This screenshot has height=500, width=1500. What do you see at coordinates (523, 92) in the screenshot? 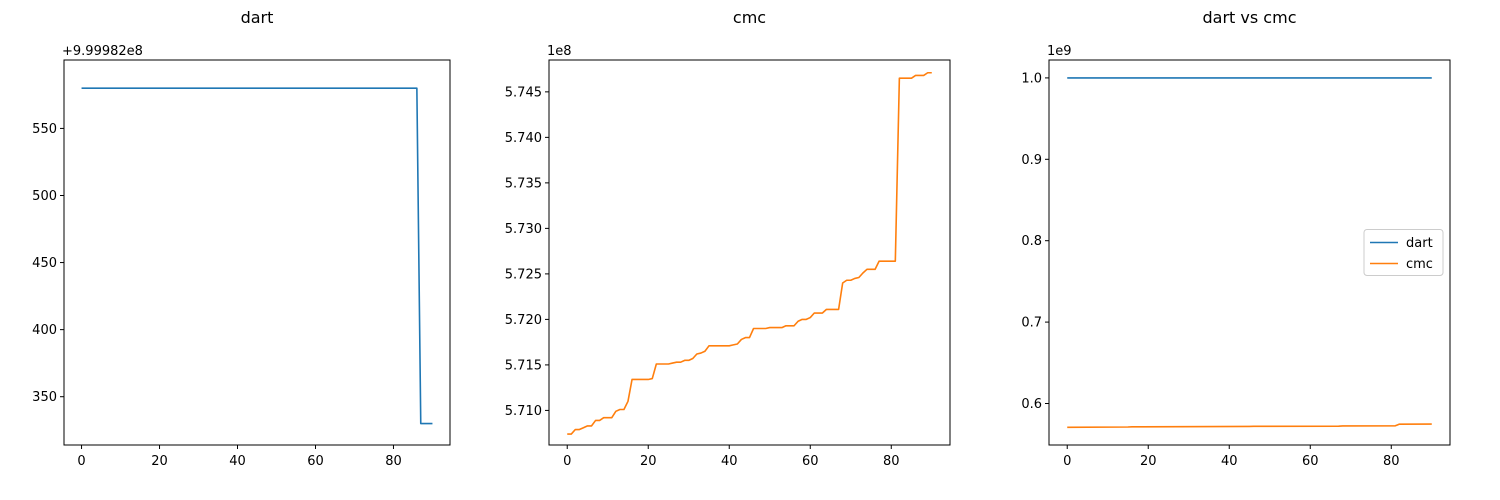
I see `y-tick-label: 5.745` at bounding box center [523, 92].